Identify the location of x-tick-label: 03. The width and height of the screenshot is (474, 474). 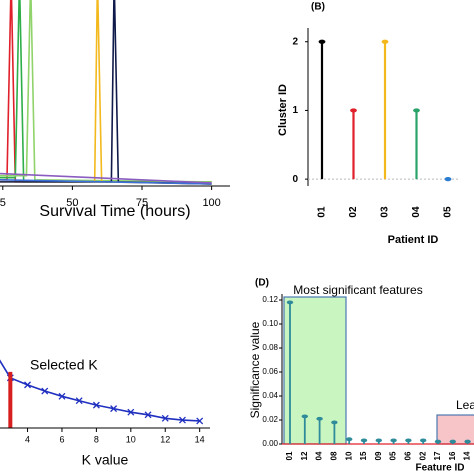
(385, 212).